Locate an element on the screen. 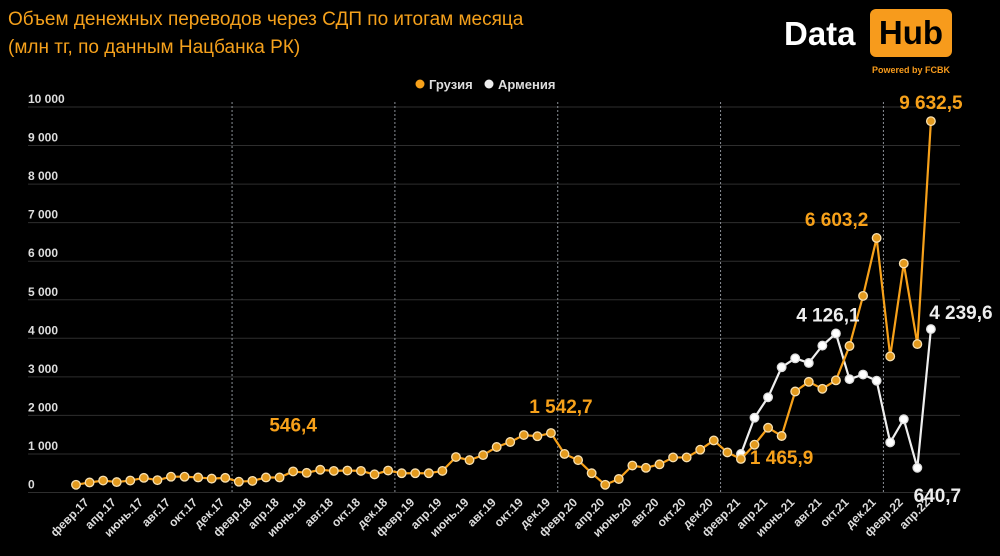 The width and height of the screenshot is (1000, 556). data-label: 1 542,7 is located at coordinates (560, 407).